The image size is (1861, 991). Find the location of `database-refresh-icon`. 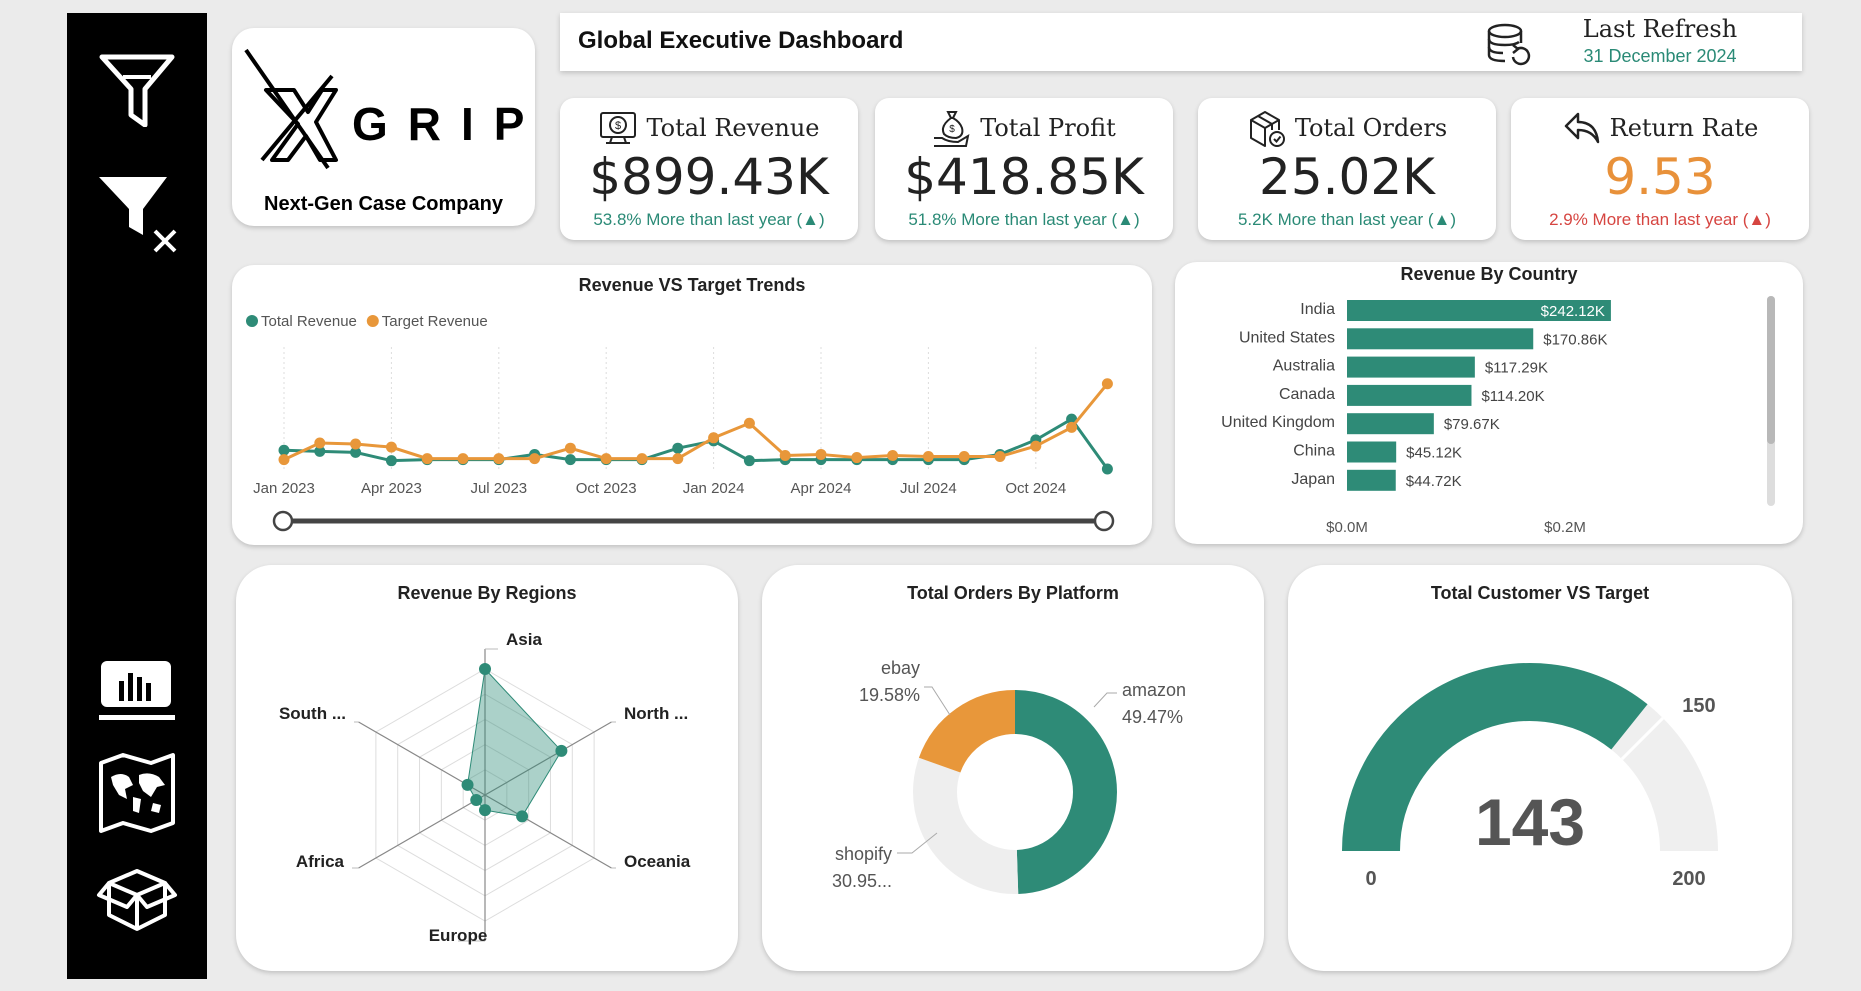

database-refresh-icon is located at coordinates (1509, 44).